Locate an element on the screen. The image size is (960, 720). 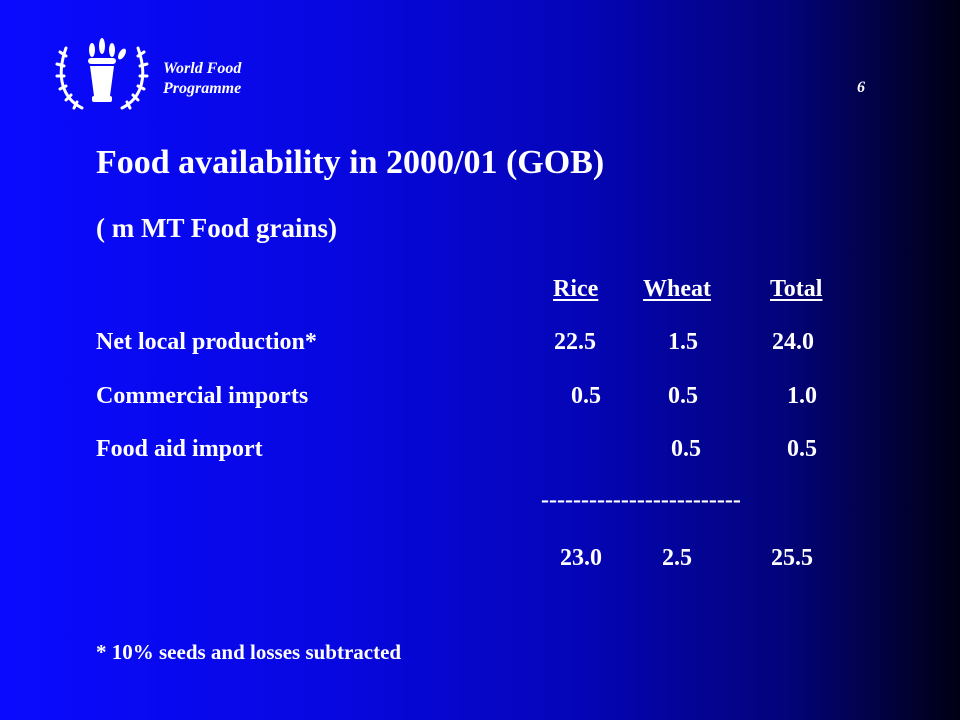
page-number: 6 is located at coordinates (861, 87).